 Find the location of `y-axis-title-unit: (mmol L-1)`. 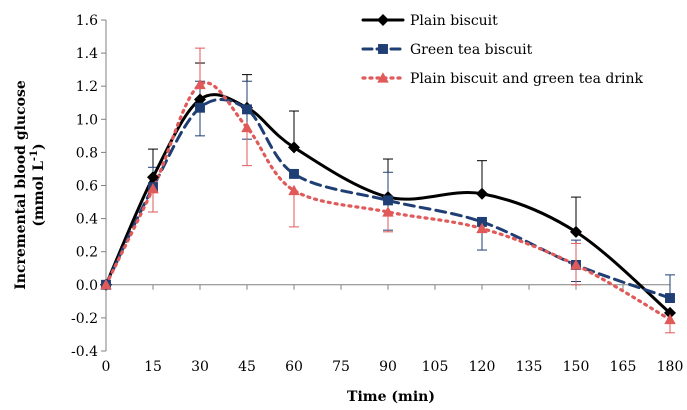

y-axis-title-unit: (mmol L-1) is located at coordinates (38, 184).